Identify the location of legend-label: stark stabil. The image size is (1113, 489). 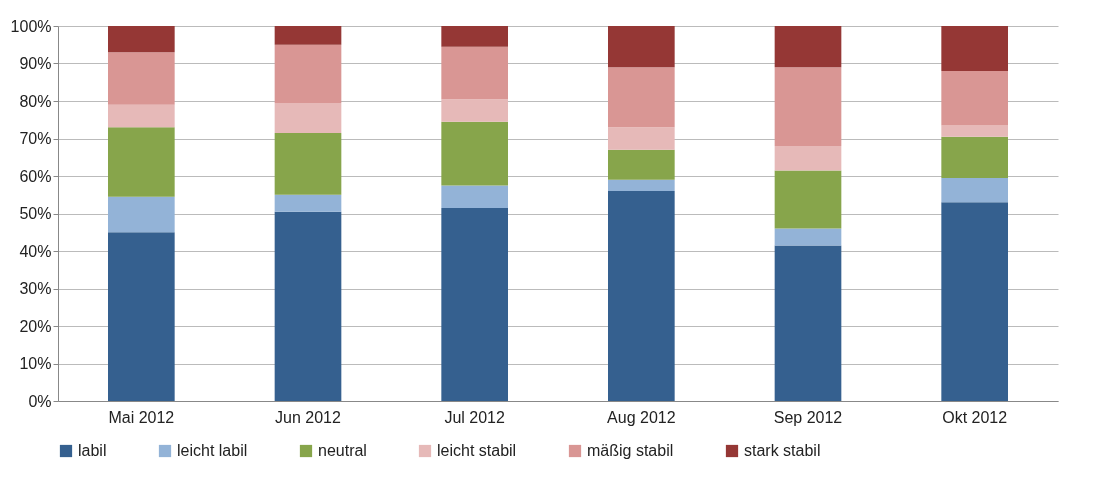
(782, 450).